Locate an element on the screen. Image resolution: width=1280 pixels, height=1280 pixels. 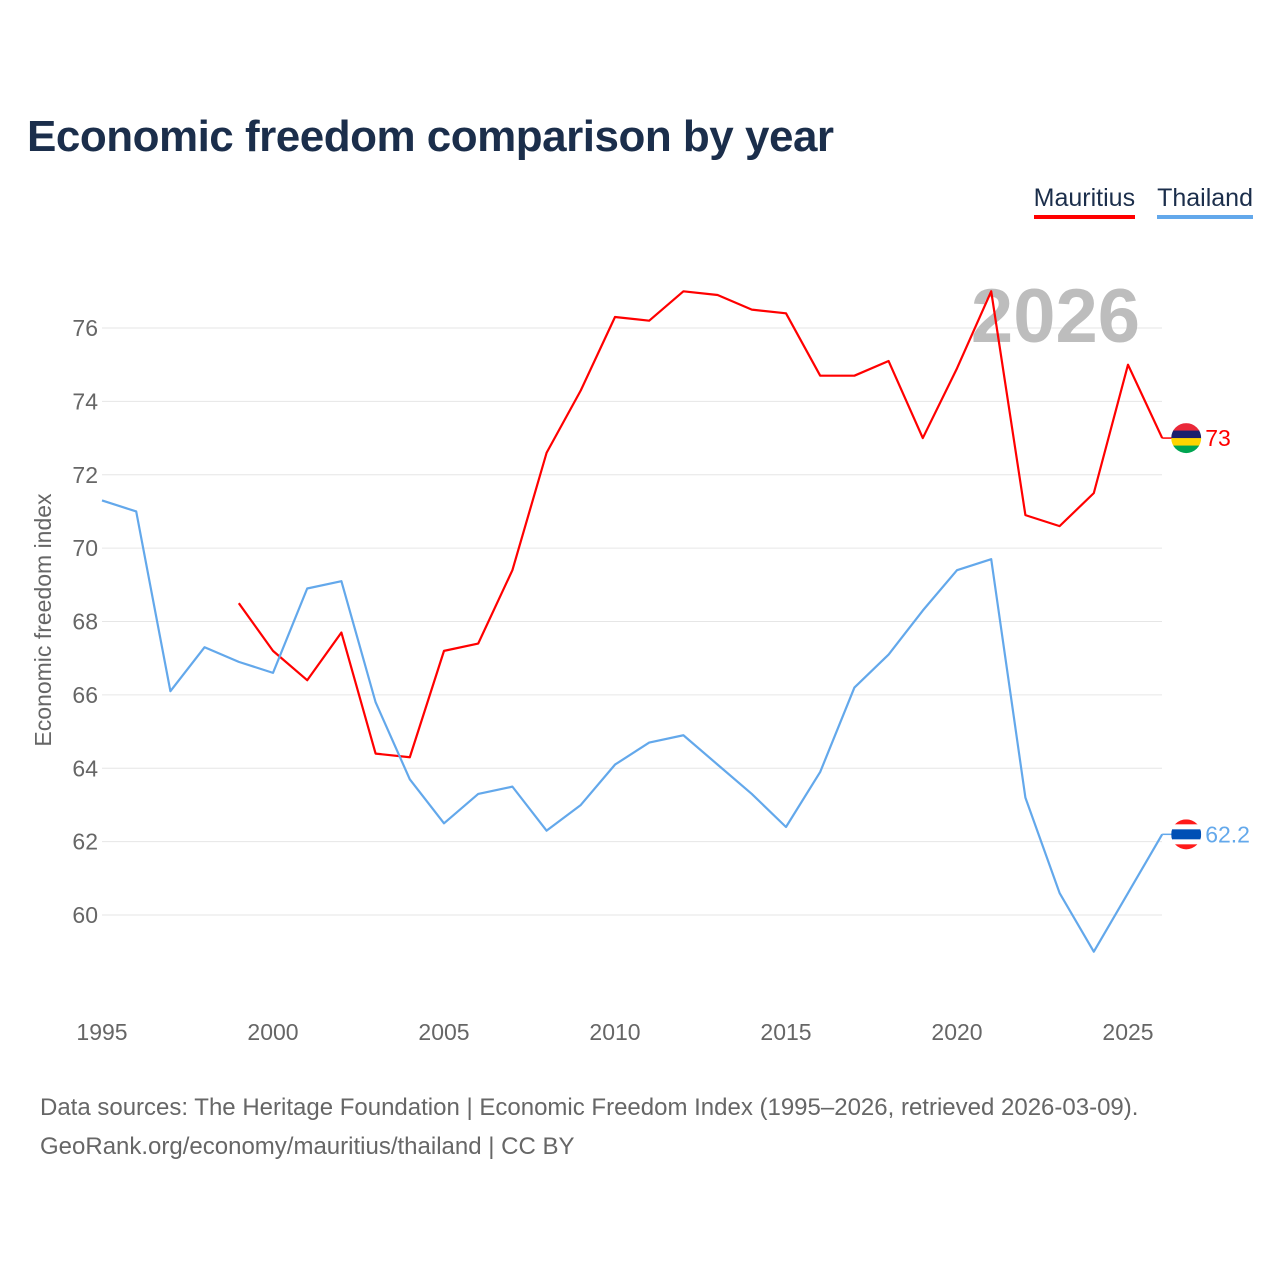
y-tick-label: 74 is located at coordinates (85, 401).